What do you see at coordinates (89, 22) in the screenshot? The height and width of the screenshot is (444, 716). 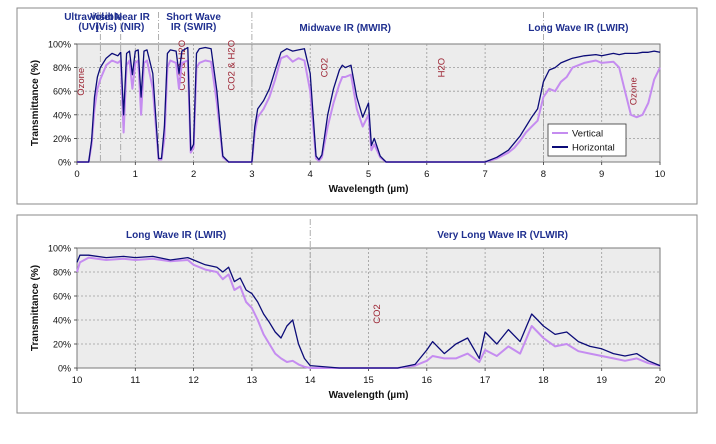 I see `region-label: Ultraviolet (UV)` at bounding box center [89, 22].